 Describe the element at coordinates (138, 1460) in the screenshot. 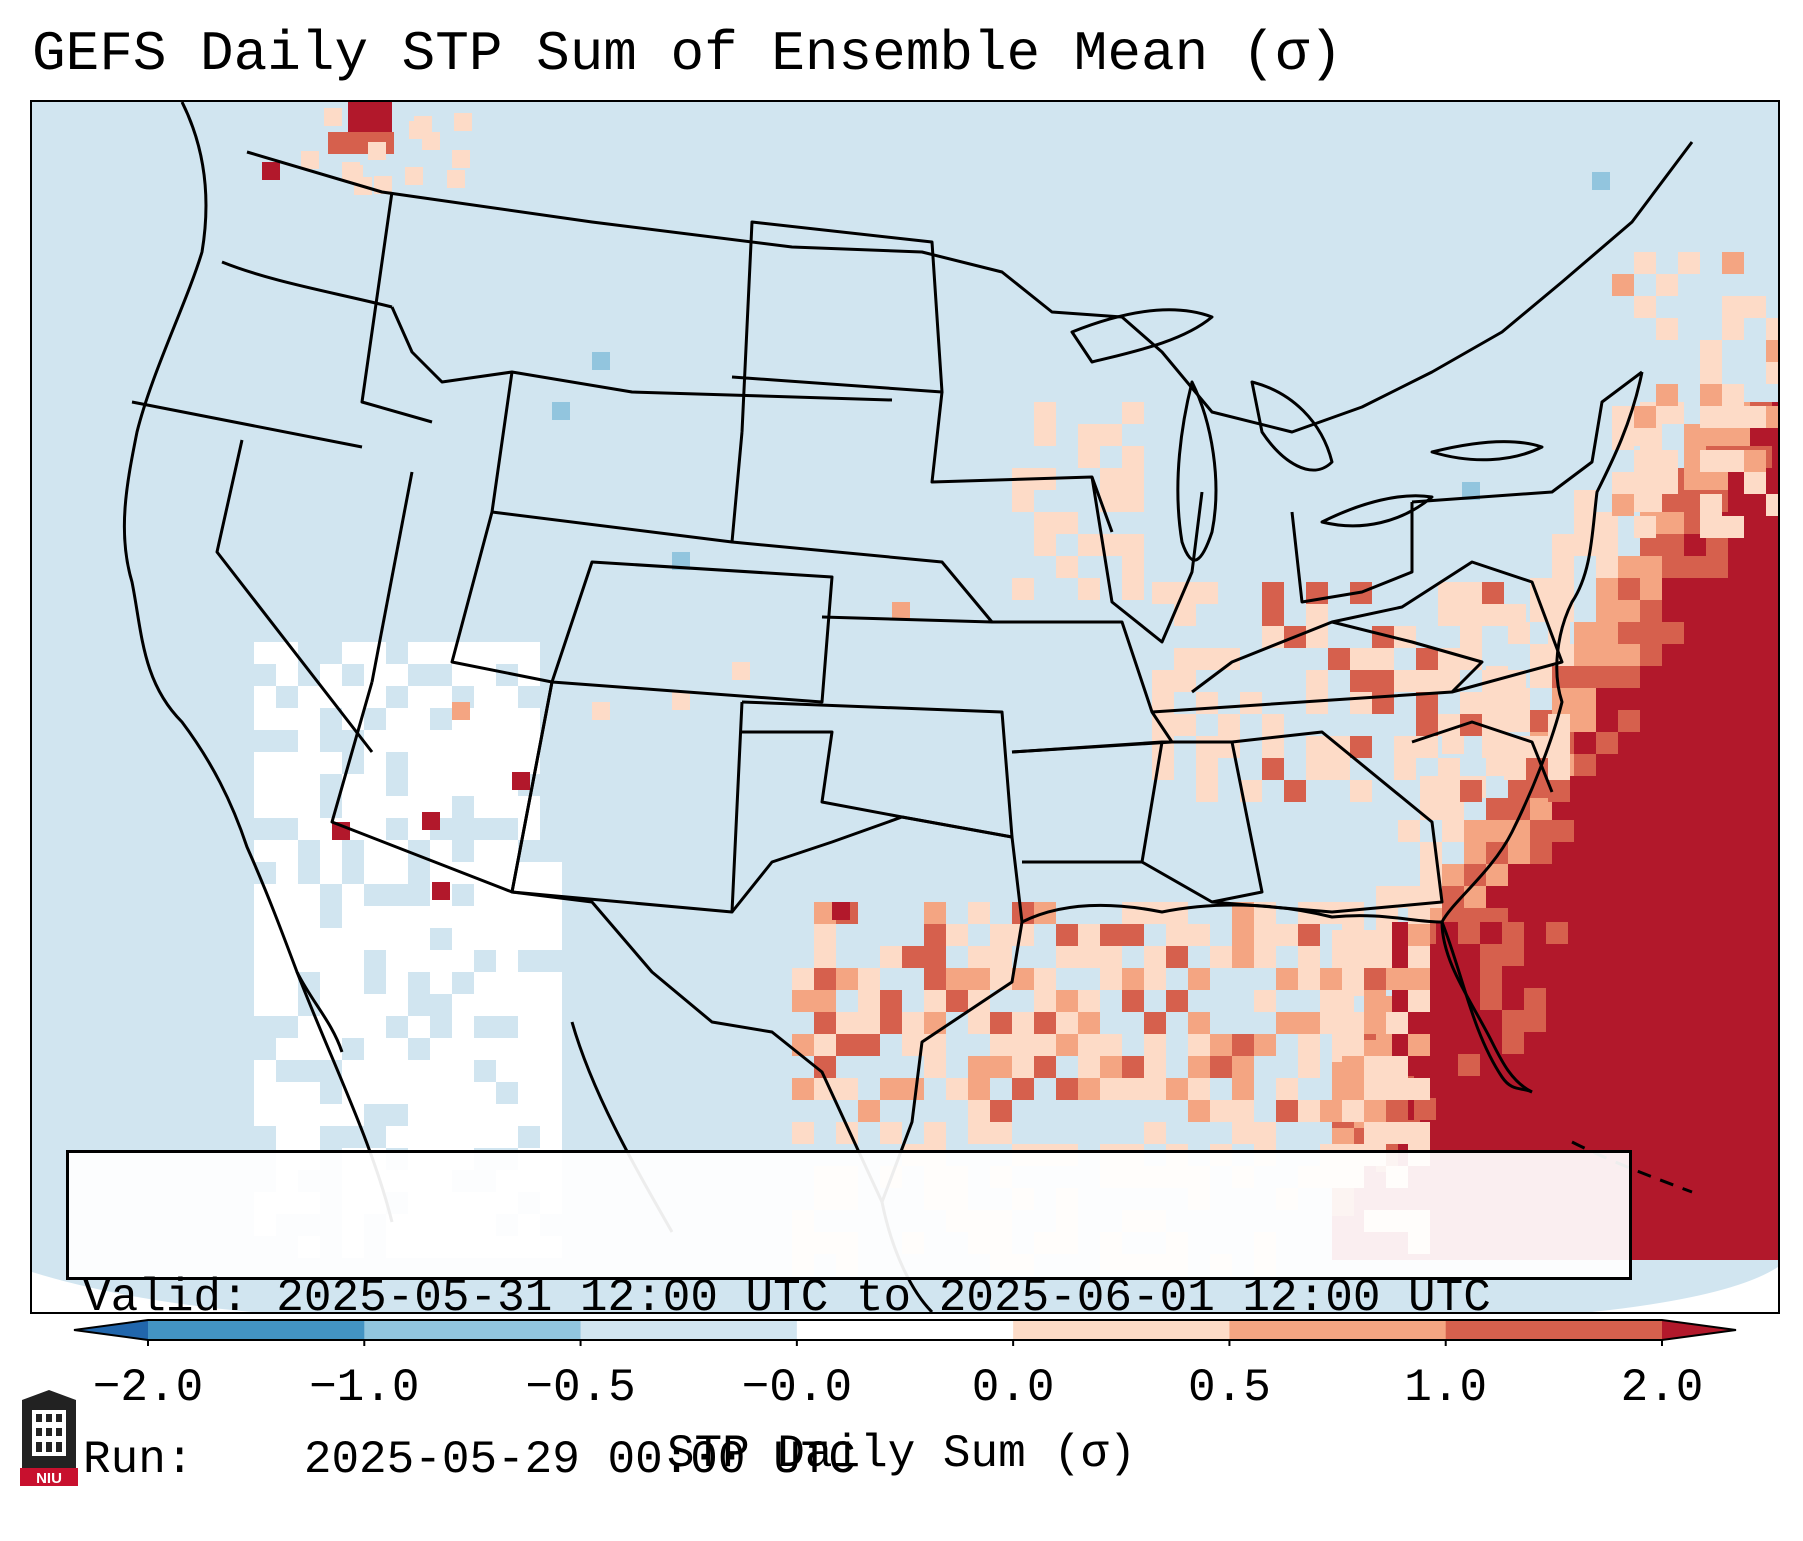

I see `run-label: Run:` at that location.